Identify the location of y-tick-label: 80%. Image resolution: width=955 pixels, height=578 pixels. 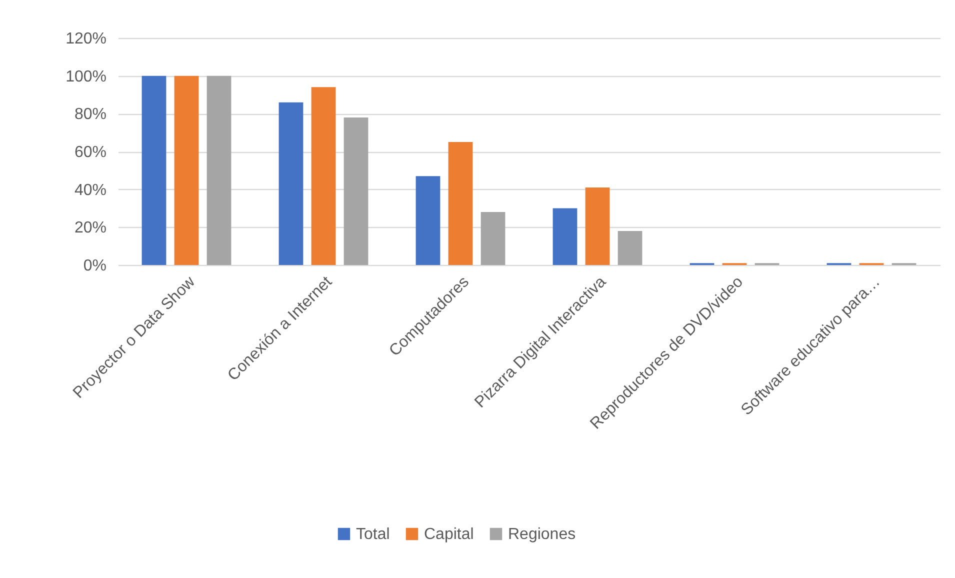
(90, 115).